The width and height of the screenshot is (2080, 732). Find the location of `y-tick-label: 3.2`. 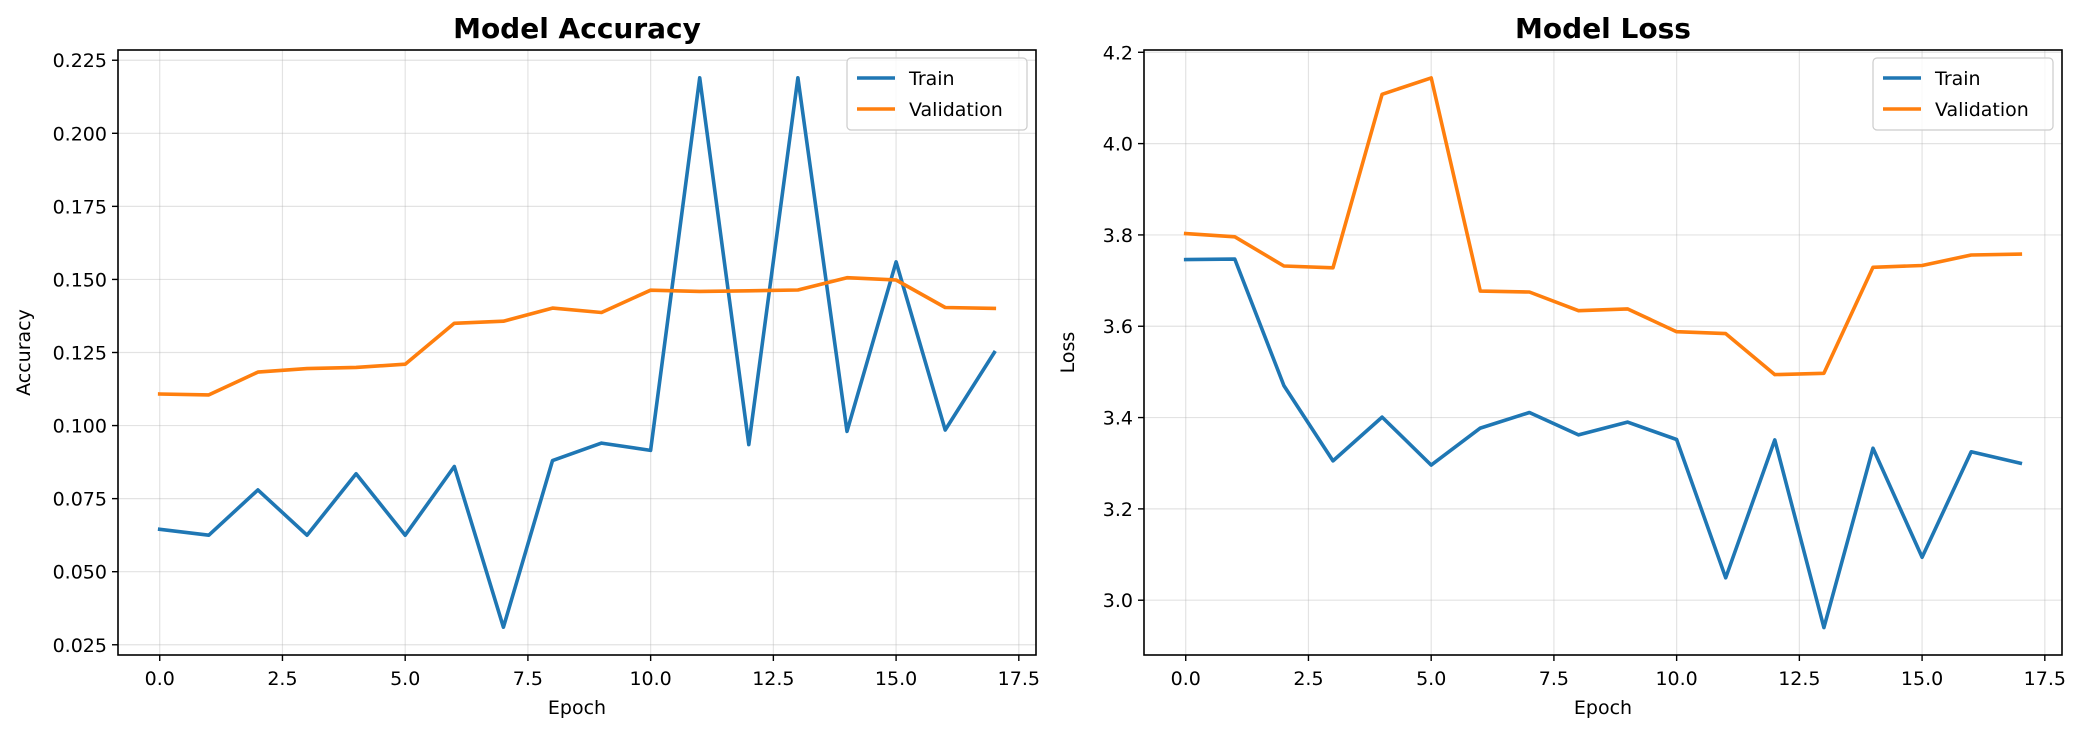

y-tick-label: 3.2 is located at coordinates (1118, 510).